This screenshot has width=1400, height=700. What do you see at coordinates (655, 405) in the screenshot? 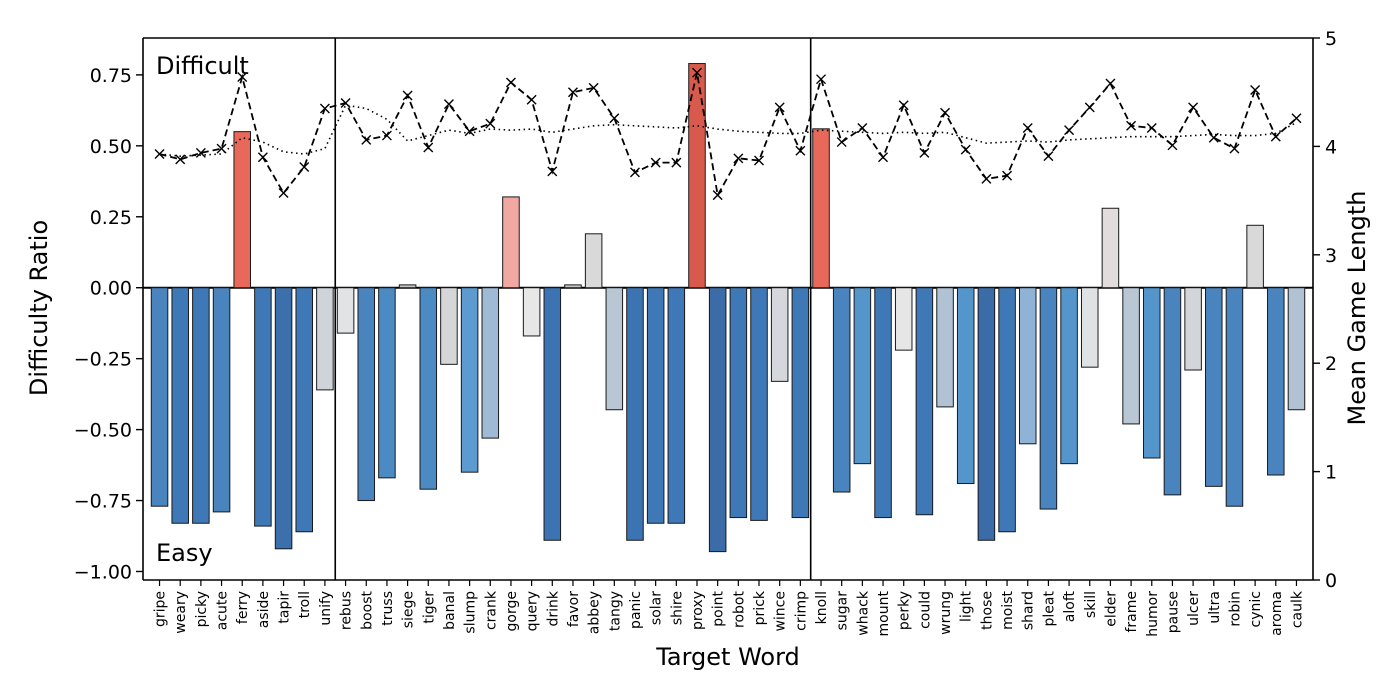
I see `bar-solar` at bounding box center [655, 405].